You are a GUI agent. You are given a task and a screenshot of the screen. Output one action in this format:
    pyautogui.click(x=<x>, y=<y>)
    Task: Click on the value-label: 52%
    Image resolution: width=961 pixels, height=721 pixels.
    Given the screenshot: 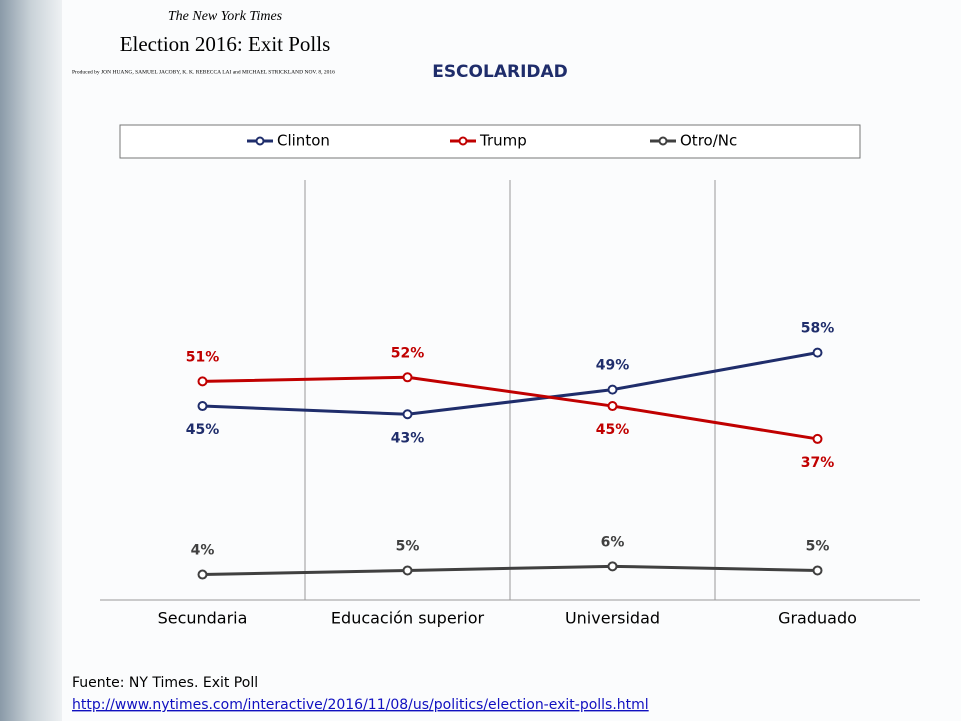 What is the action you would take?
    pyautogui.click(x=408, y=353)
    